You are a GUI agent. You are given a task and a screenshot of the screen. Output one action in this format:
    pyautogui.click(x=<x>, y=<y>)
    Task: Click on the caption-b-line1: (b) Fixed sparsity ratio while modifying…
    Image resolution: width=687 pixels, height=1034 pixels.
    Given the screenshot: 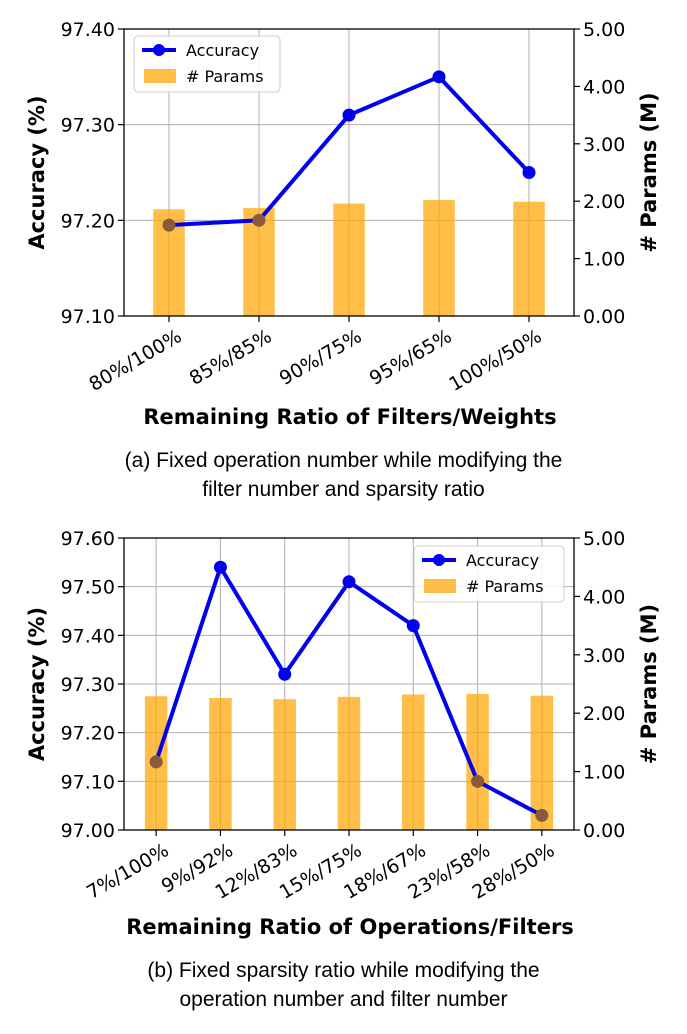 What is the action you would take?
    pyautogui.click(x=343, y=970)
    